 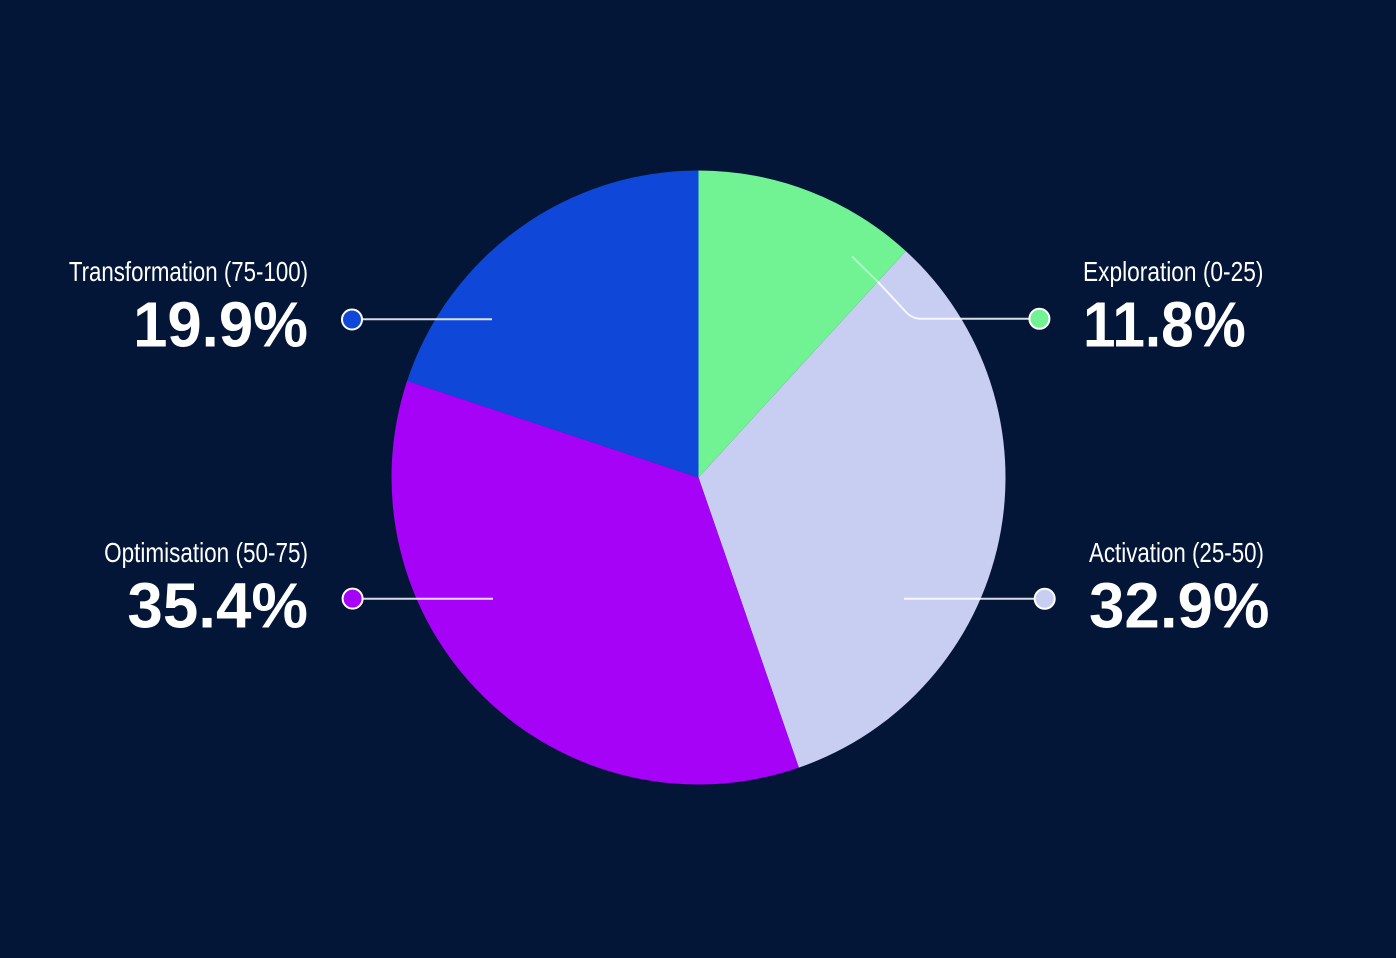 What do you see at coordinates (188, 272) in the screenshot?
I see `svg-text: Transformation (75-100)` at bounding box center [188, 272].